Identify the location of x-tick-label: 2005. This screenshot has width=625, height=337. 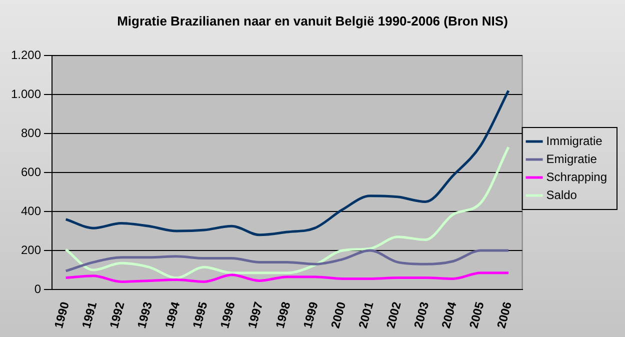
(476, 315).